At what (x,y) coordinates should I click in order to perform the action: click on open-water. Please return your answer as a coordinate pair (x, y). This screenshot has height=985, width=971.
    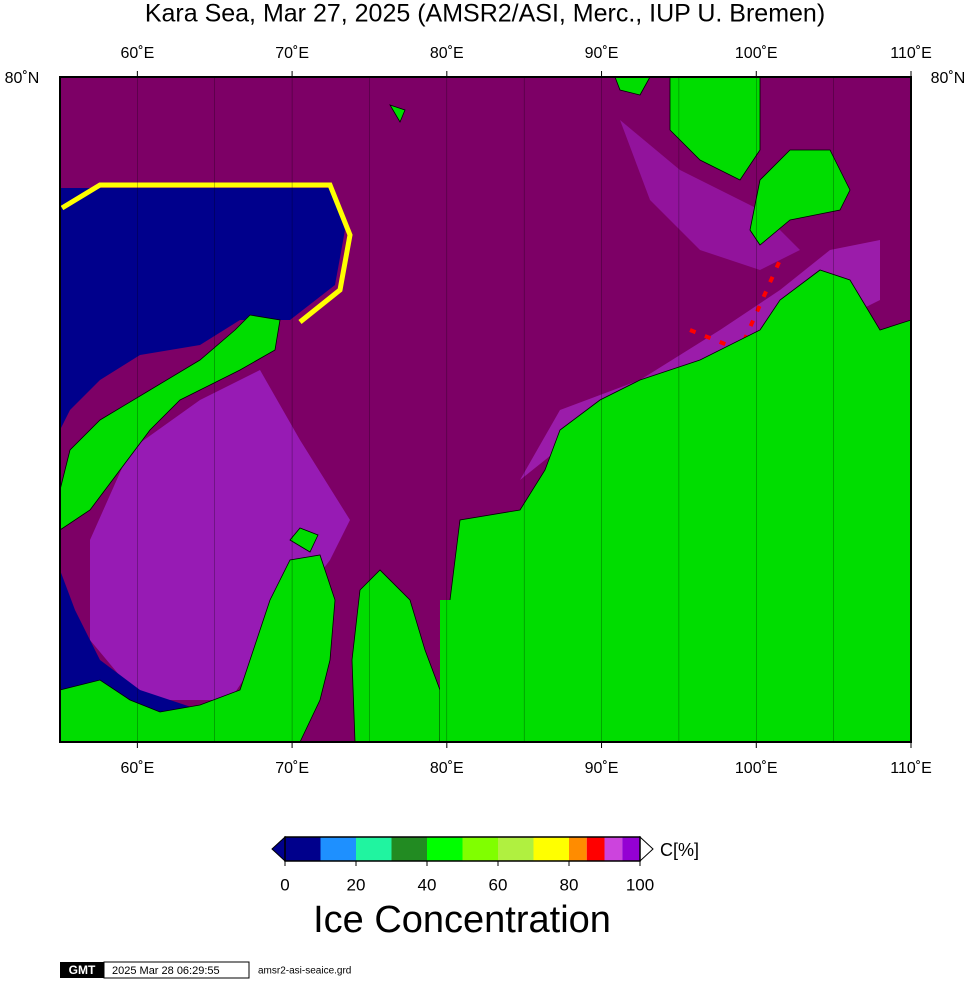
    Looking at the image, I should click on (202, 309).